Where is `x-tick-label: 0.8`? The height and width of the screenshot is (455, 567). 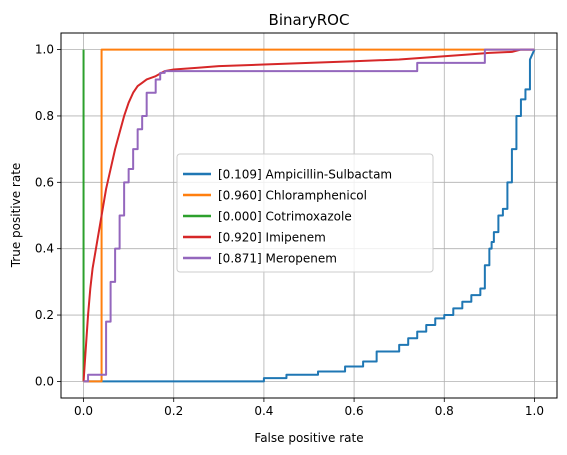
x-tick-label: 0.8 is located at coordinates (444, 411).